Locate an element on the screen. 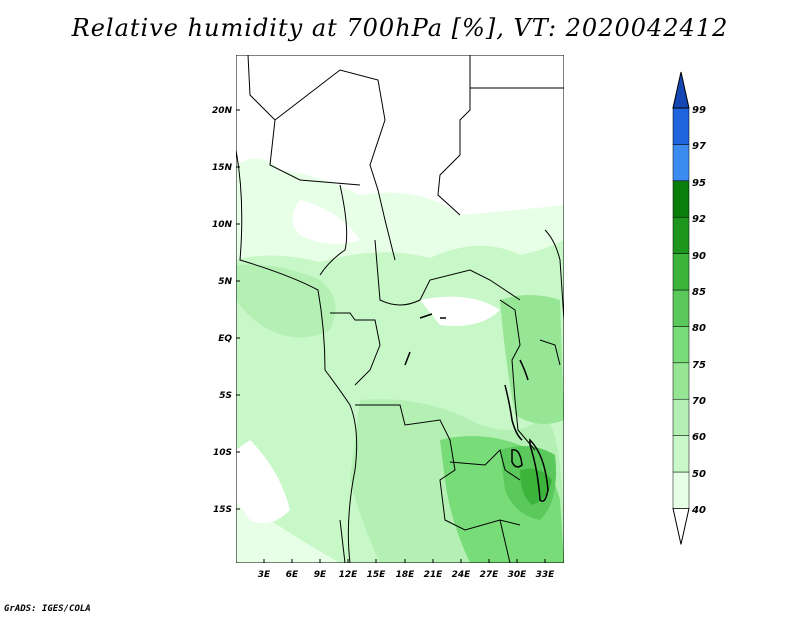  colorbar-label: 80 is located at coordinates (699, 328).